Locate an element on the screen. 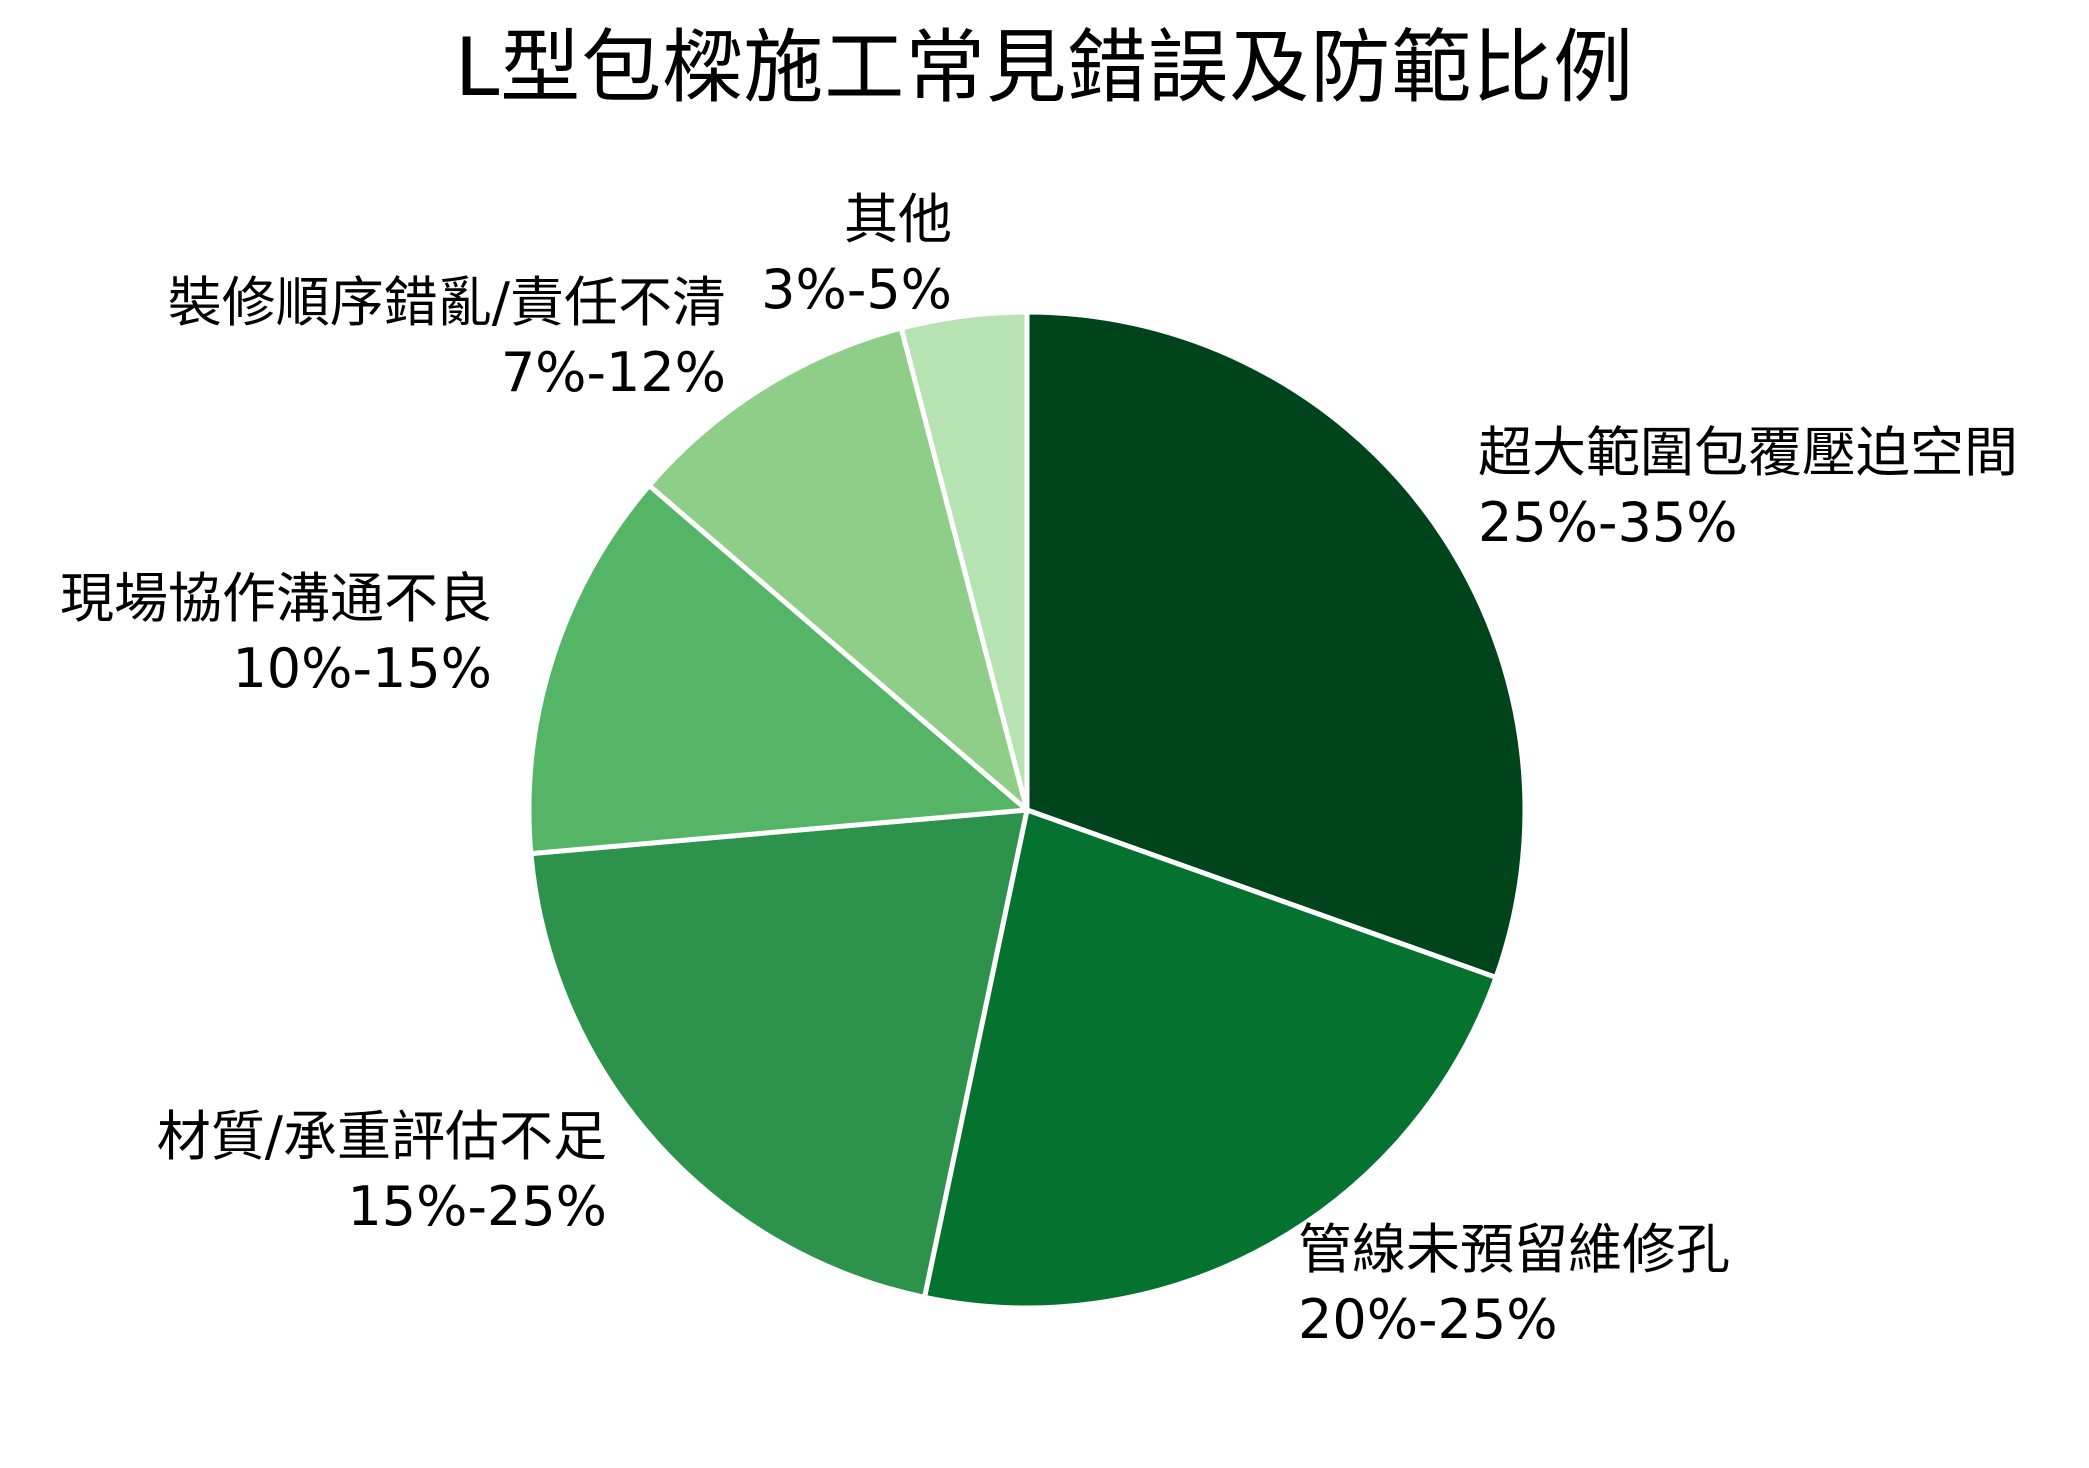 The image size is (2089, 1468). slice-label-material-load: 材質/承重評估不足 15%-25% is located at coordinates (382, 1172).